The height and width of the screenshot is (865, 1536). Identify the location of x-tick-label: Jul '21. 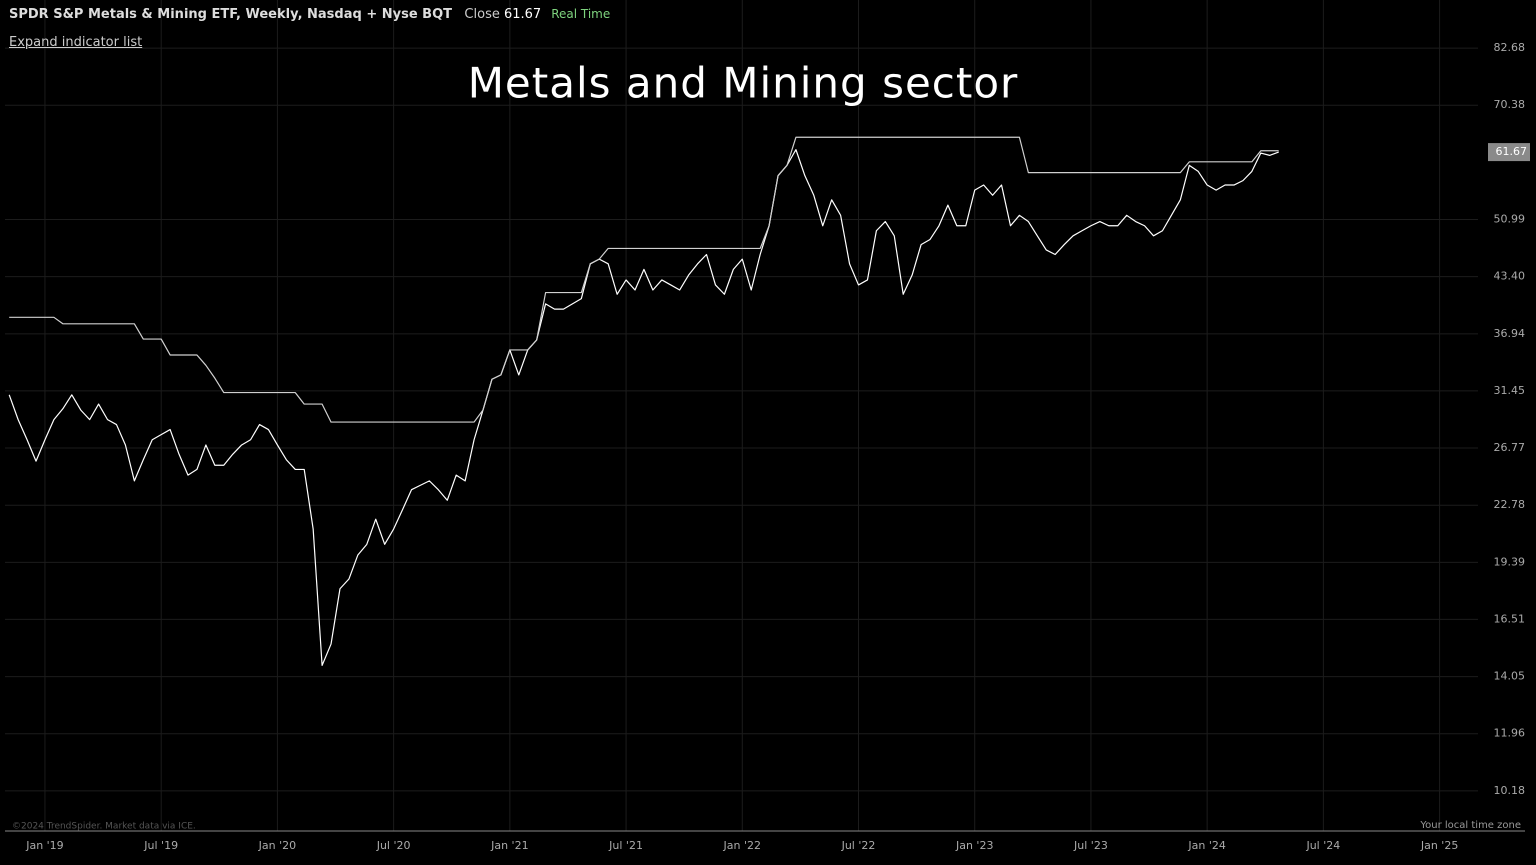
(625, 845).